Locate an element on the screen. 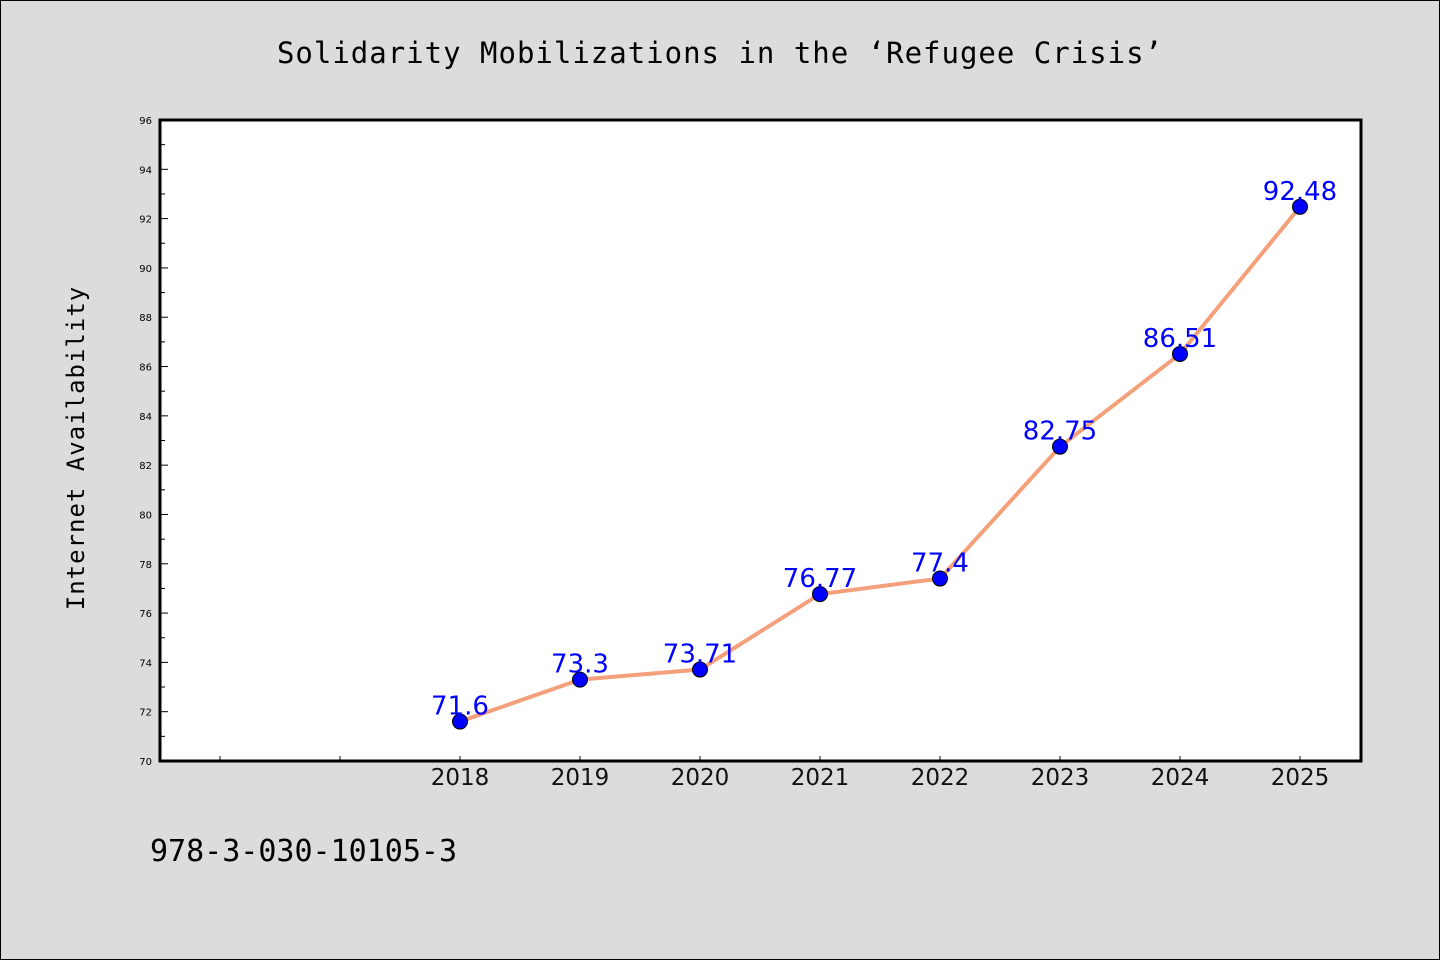  y-tick-label: 86 is located at coordinates (145, 368).